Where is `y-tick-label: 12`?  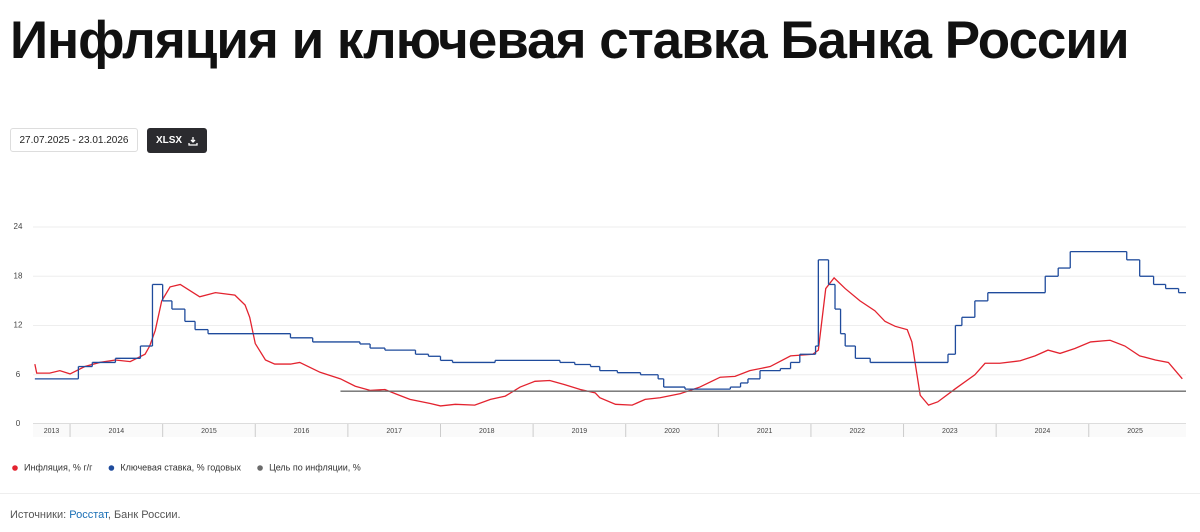 y-tick-label: 12 is located at coordinates (18, 325).